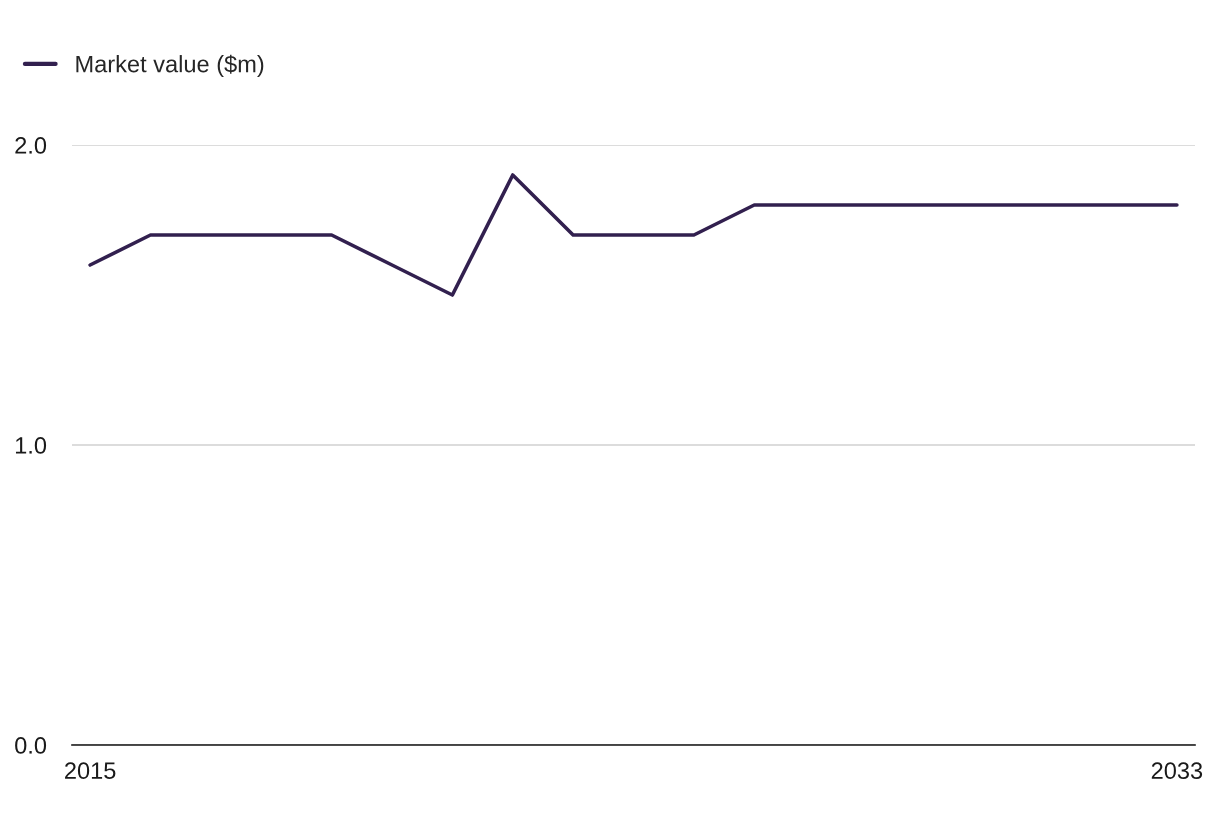 The image size is (1220, 836). What do you see at coordinates (31, 445) in the screenshot?
I see `y-tick-label: 1.0` at bounding box center [31, 445].